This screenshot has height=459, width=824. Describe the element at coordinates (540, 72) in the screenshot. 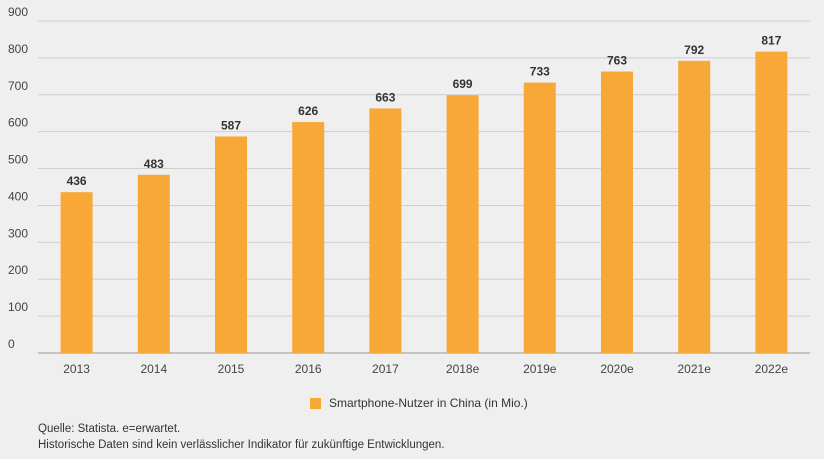

I see `data-label: 733` at that location.